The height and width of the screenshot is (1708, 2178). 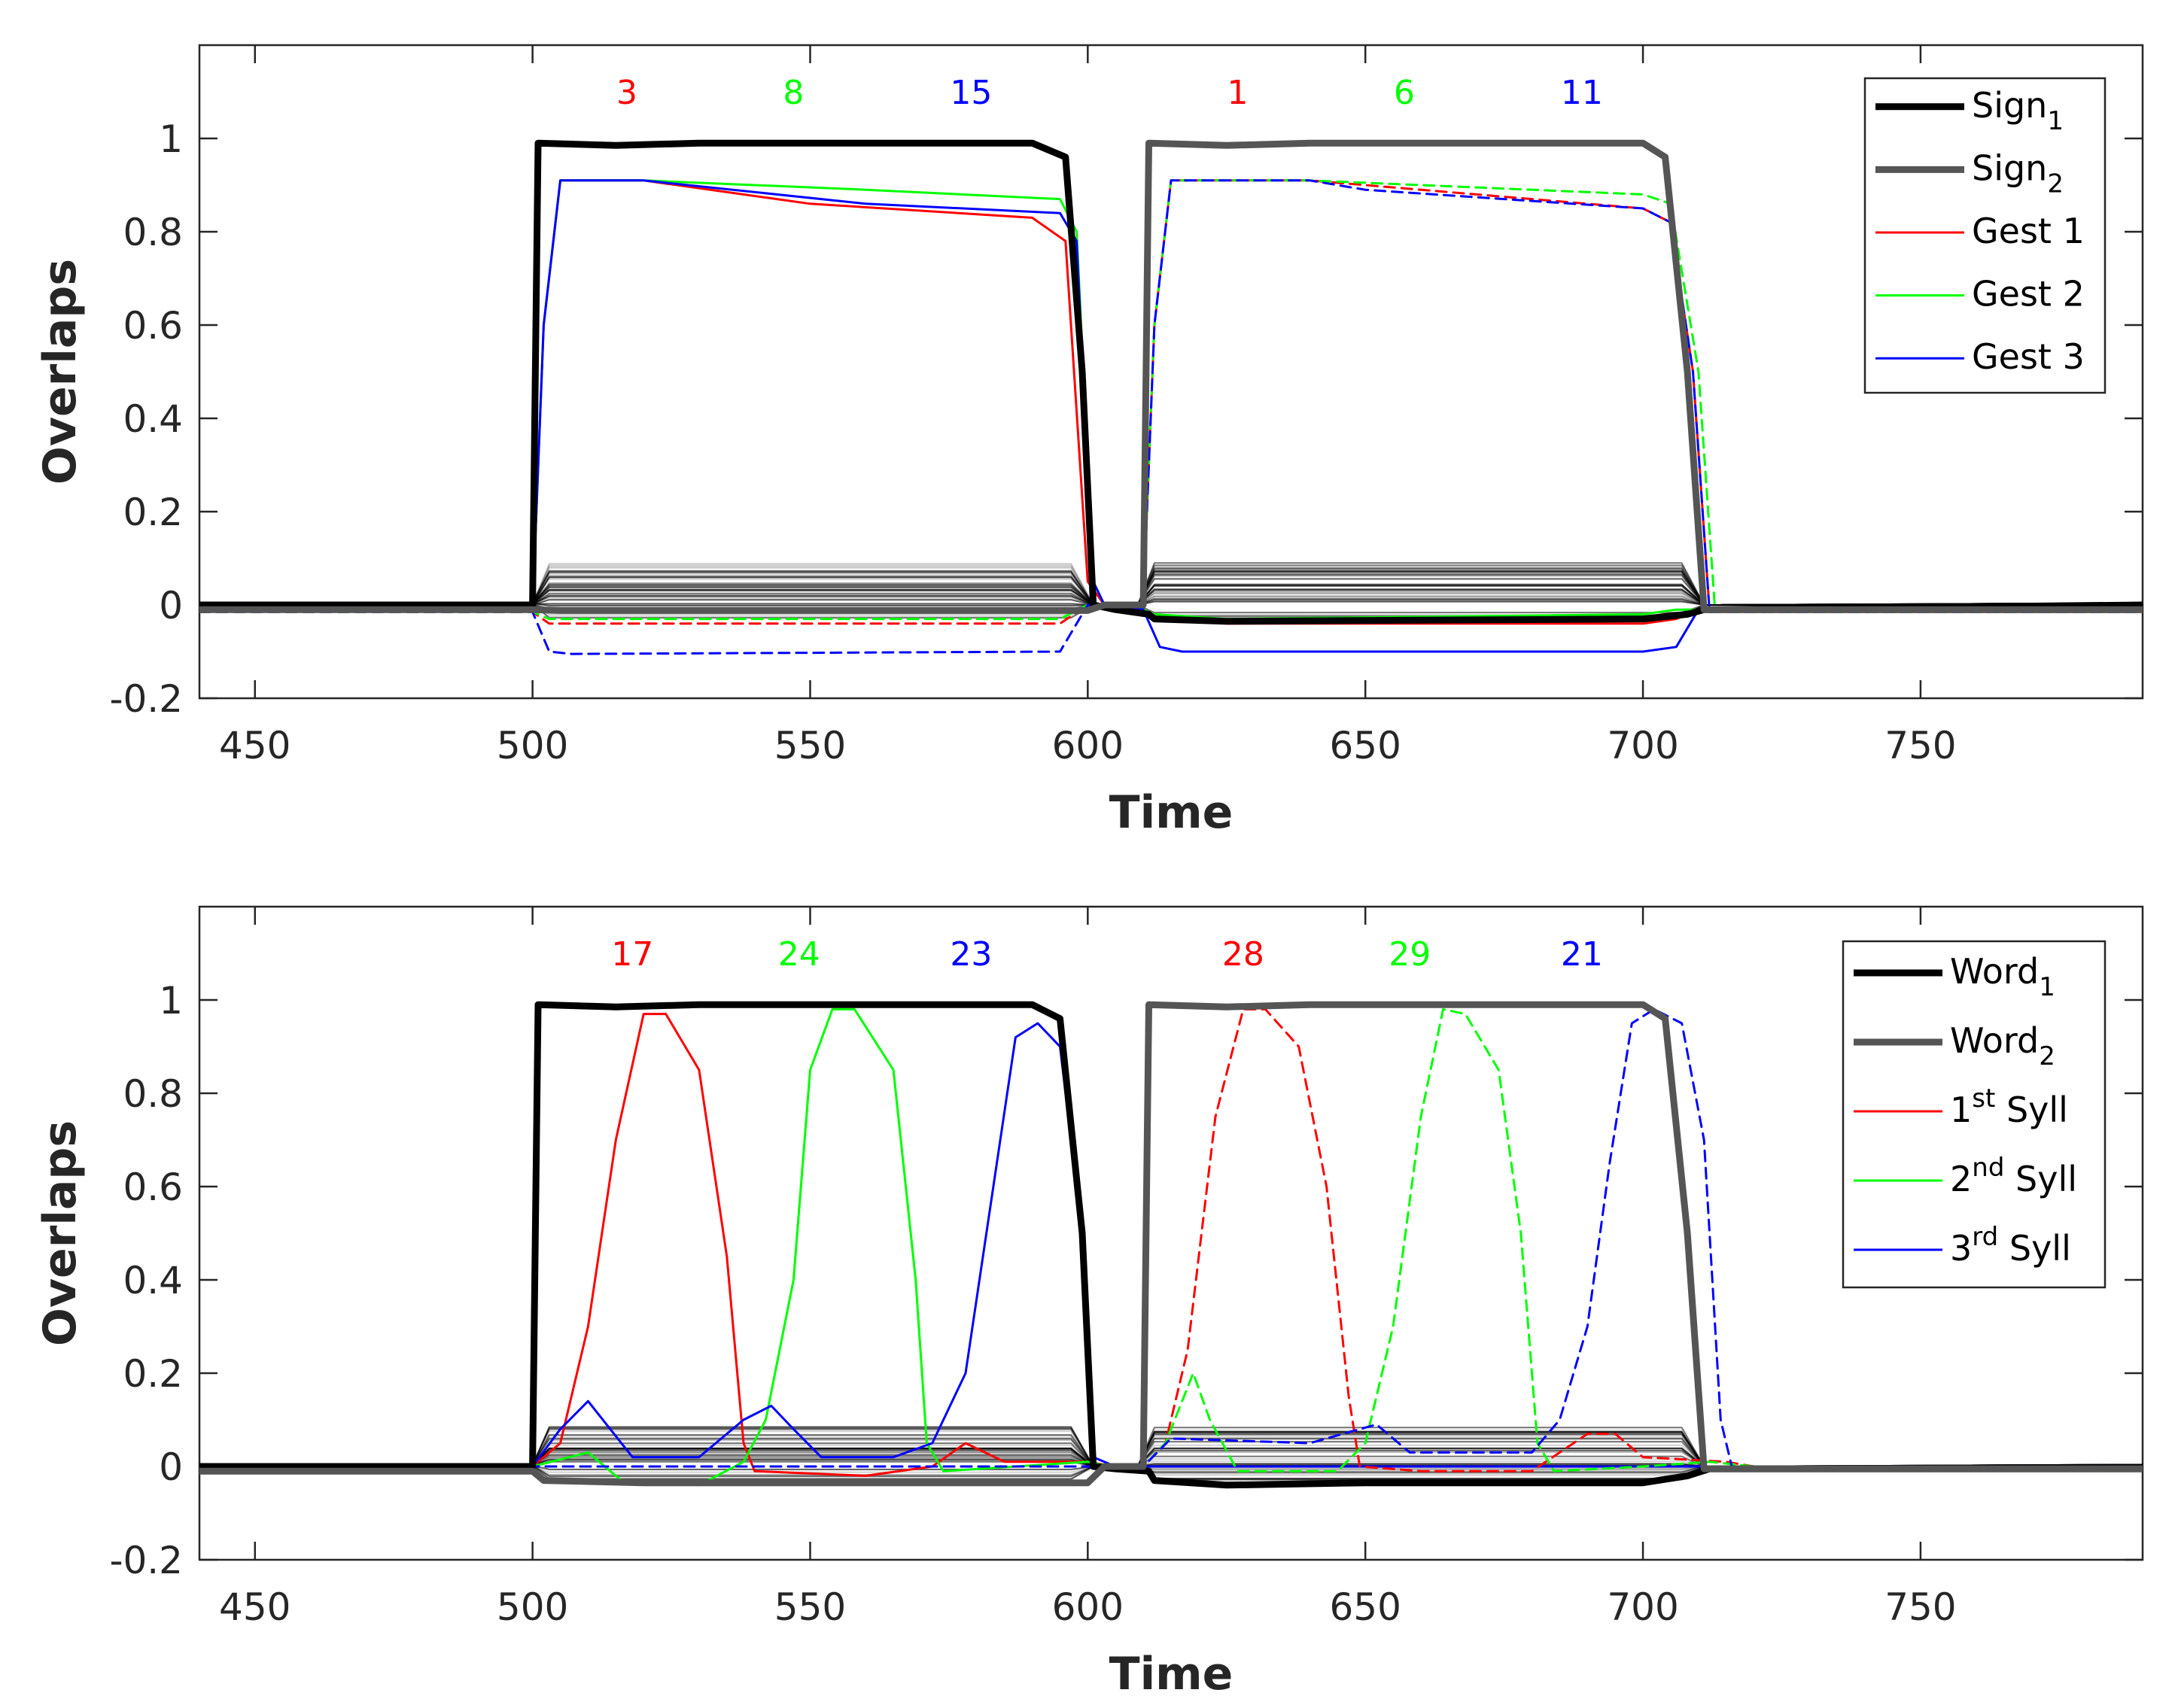 I want to click on peak-count-label: 21, so click(x=1582, y=954).